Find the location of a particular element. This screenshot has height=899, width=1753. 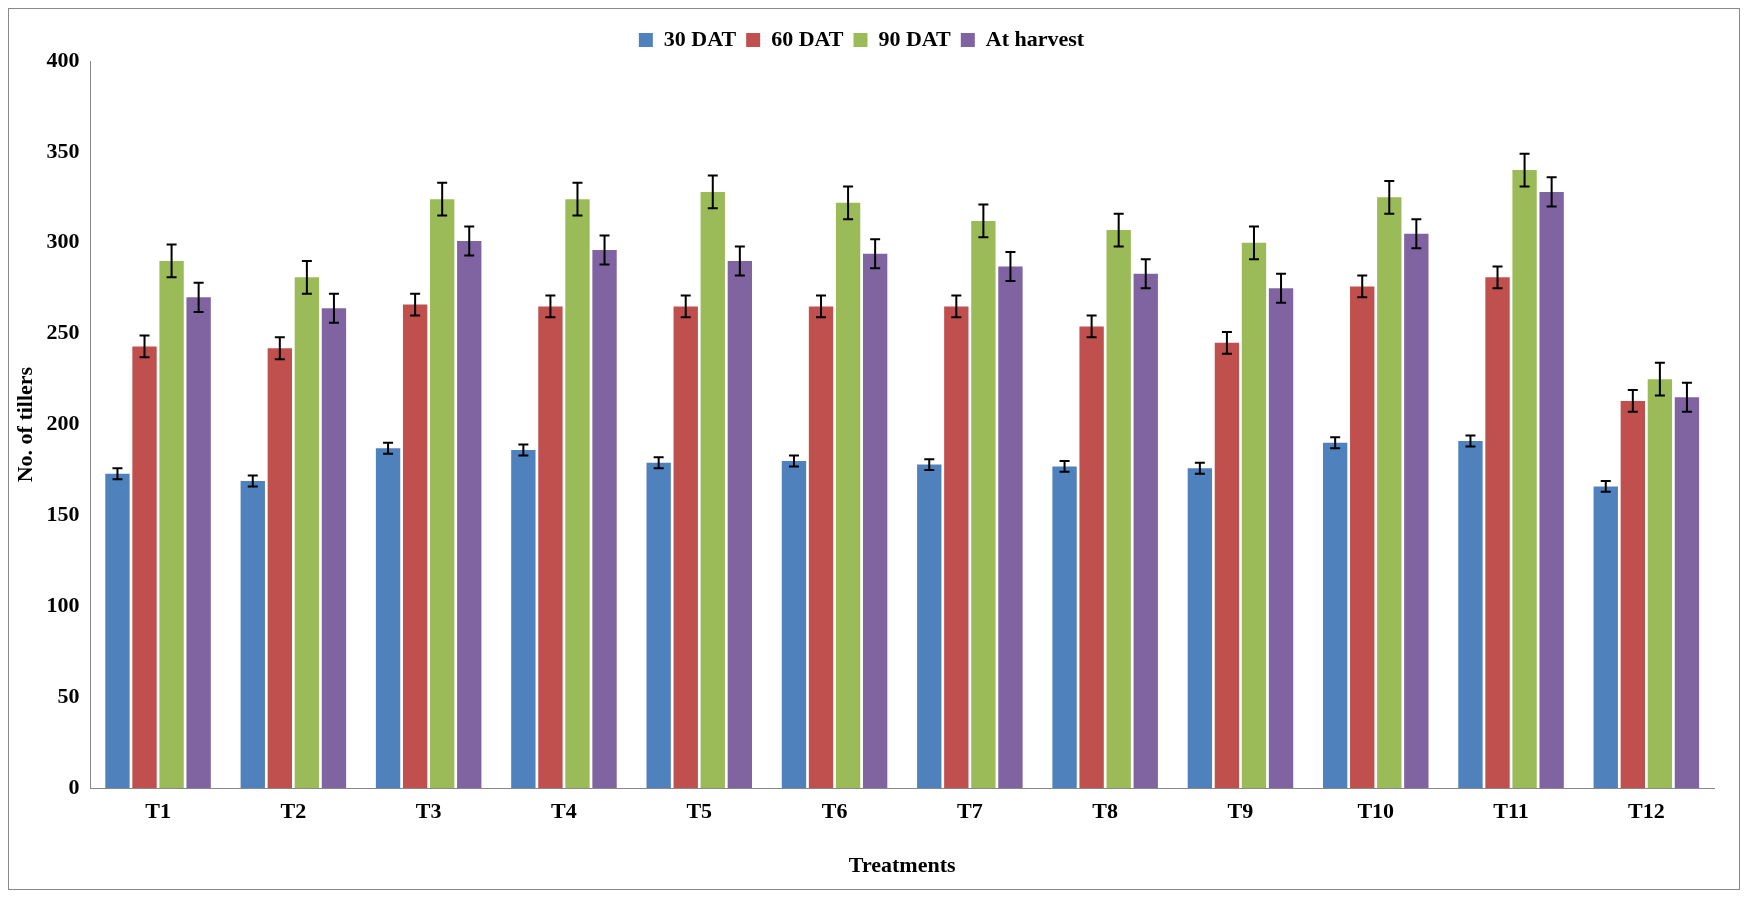

legend-label: 60 DAT is located at coordinates (807, 38).